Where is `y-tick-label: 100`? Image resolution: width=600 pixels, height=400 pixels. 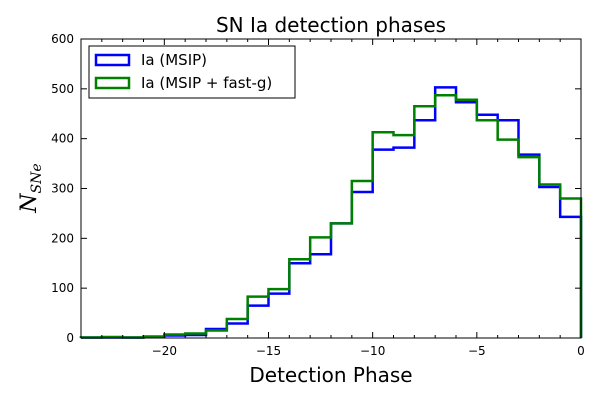
y-tick-label: 100 is located at coordinates (62, 288).